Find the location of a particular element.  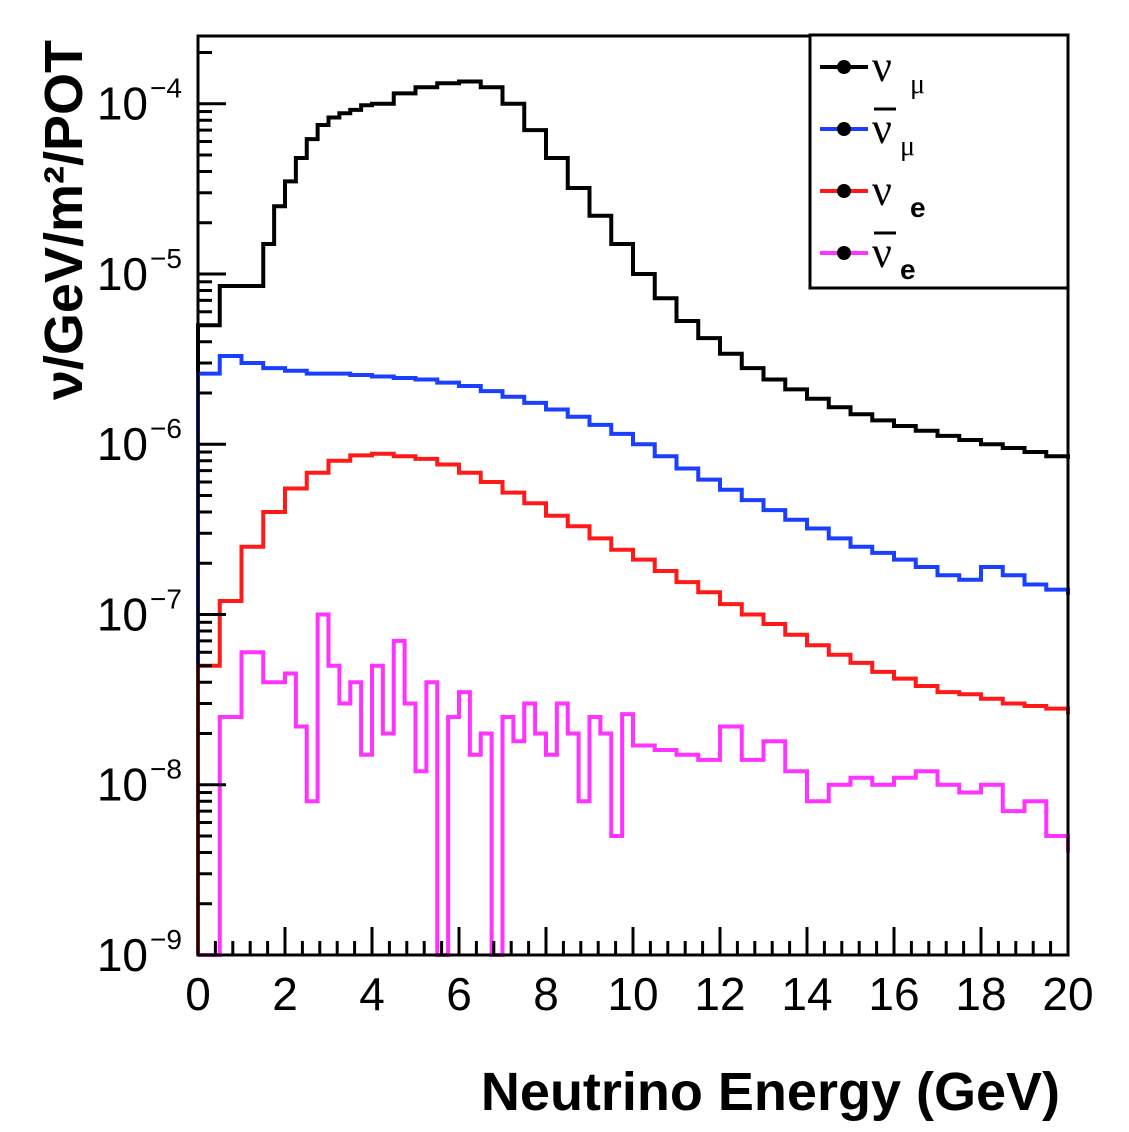

x-tick-label: 8 is located at coordinates (546, 994).